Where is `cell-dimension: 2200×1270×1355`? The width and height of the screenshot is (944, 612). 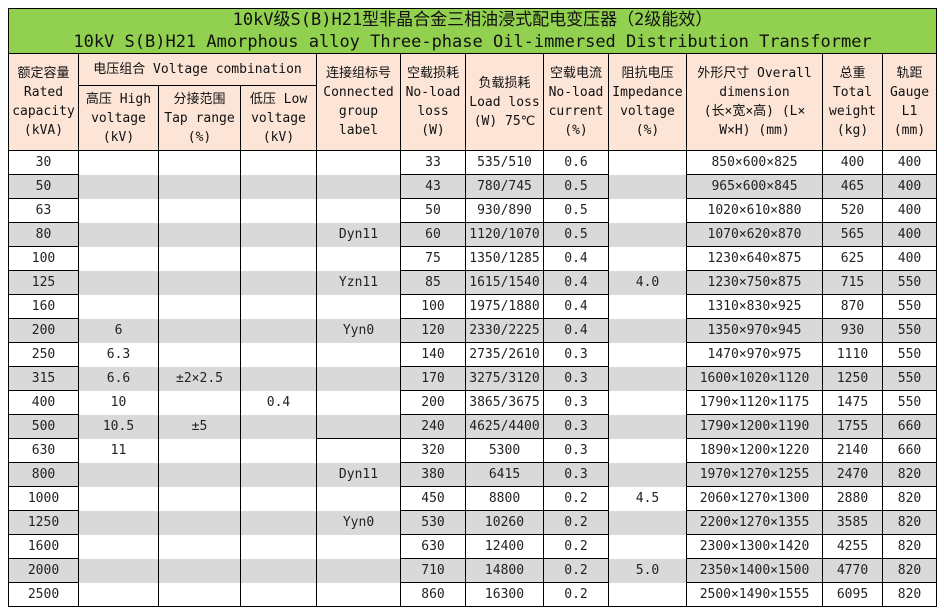 cell-dimension: 2200×1270×1355 is located at coordinates (754, 522).